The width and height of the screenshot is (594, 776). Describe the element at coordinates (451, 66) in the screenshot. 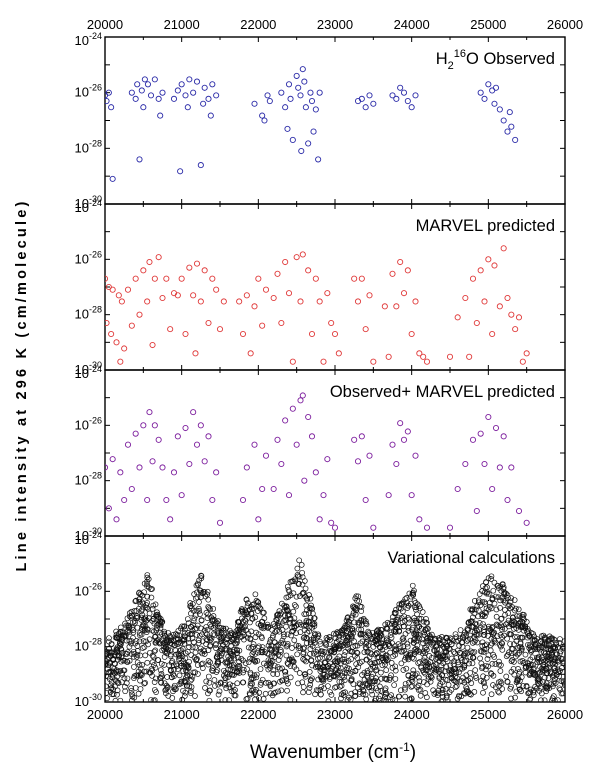

I see `title-sub: 2` at that location.